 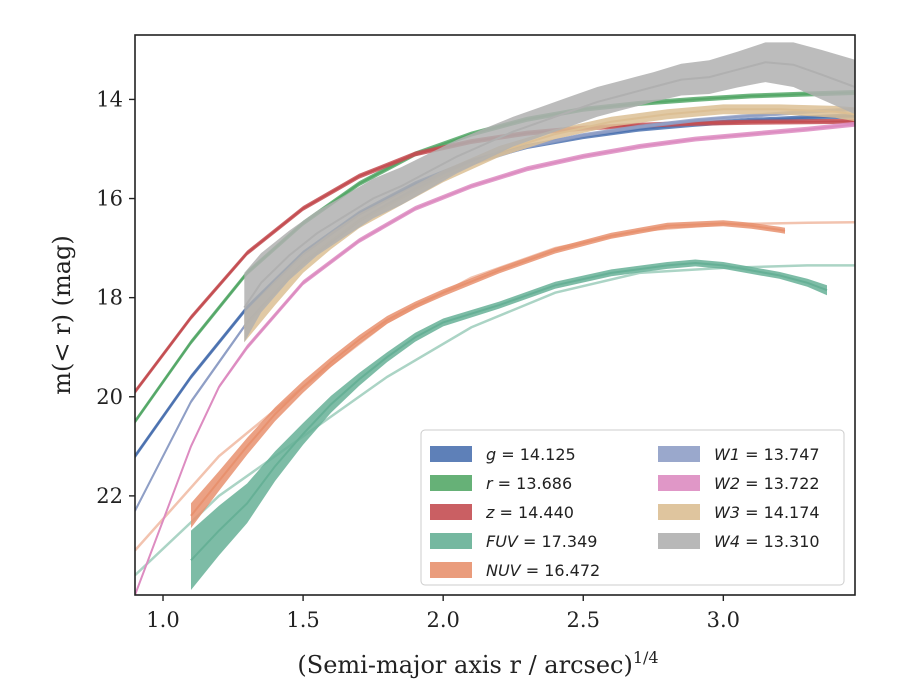 I want to click on legend-label-value: = 14.174, so click(x=780, y=512).